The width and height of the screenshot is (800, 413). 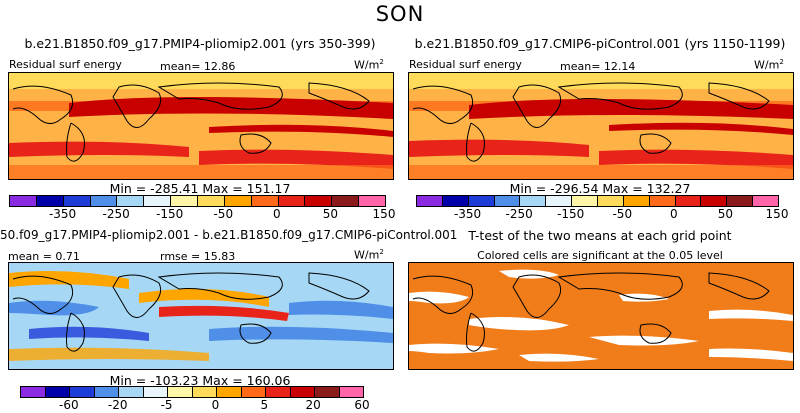 What do you see at coordinates (198, 66) in the screenshot?
I see `mean-label-top-left: mean= 12.86` at bounding box center [198, 66].